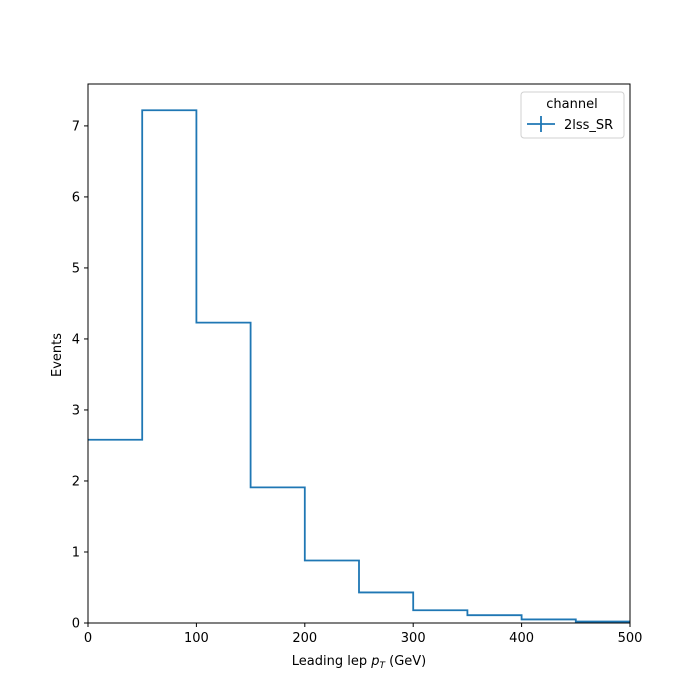 The width and height of the screenshot is (700, 700). Describe the element at coordinates (76, 197) in the screenshot. I see `y-tick-label: 6` at that location.